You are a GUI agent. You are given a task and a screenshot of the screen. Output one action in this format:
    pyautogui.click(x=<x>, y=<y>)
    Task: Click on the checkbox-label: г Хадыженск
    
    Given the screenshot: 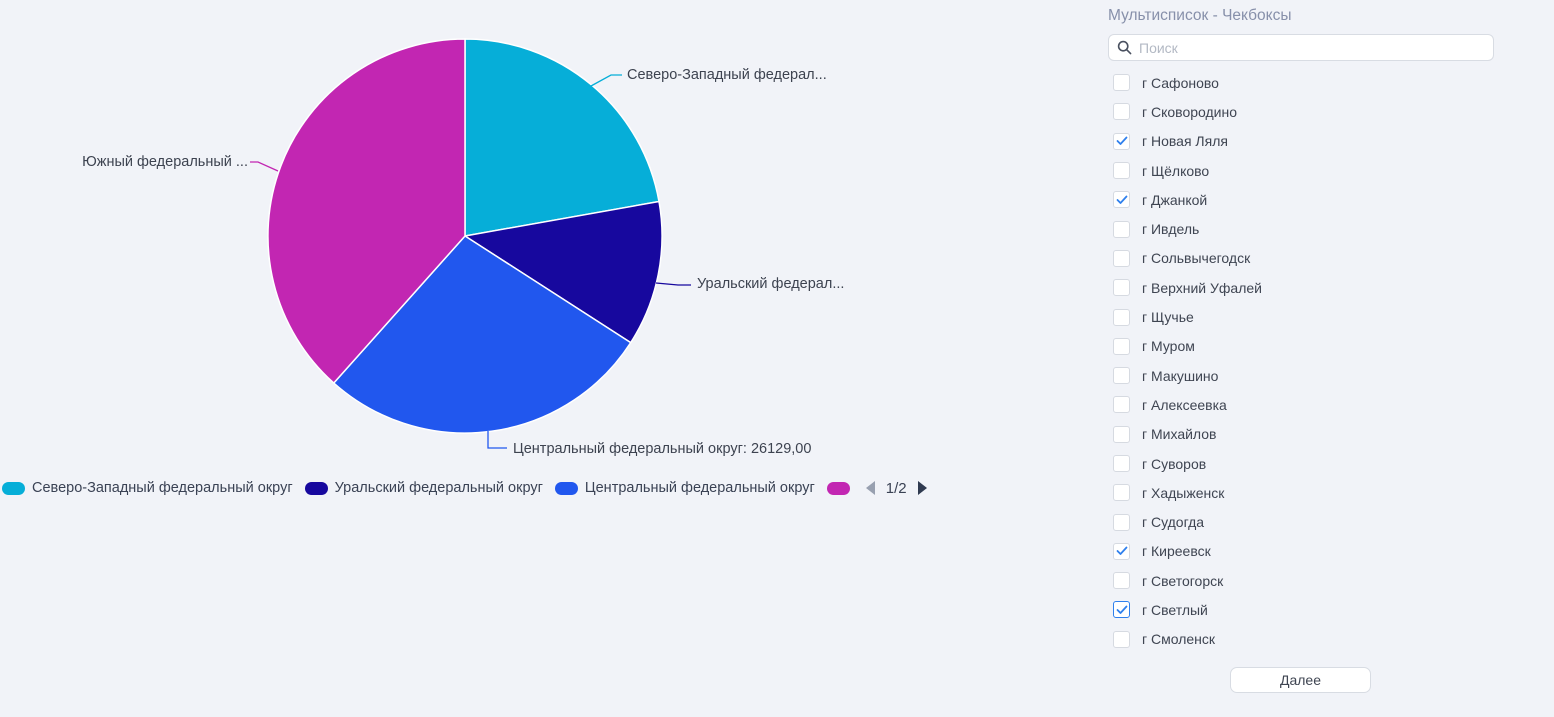 What is the action you would take?
    pyautogui.click(x=1183, y=492)
    